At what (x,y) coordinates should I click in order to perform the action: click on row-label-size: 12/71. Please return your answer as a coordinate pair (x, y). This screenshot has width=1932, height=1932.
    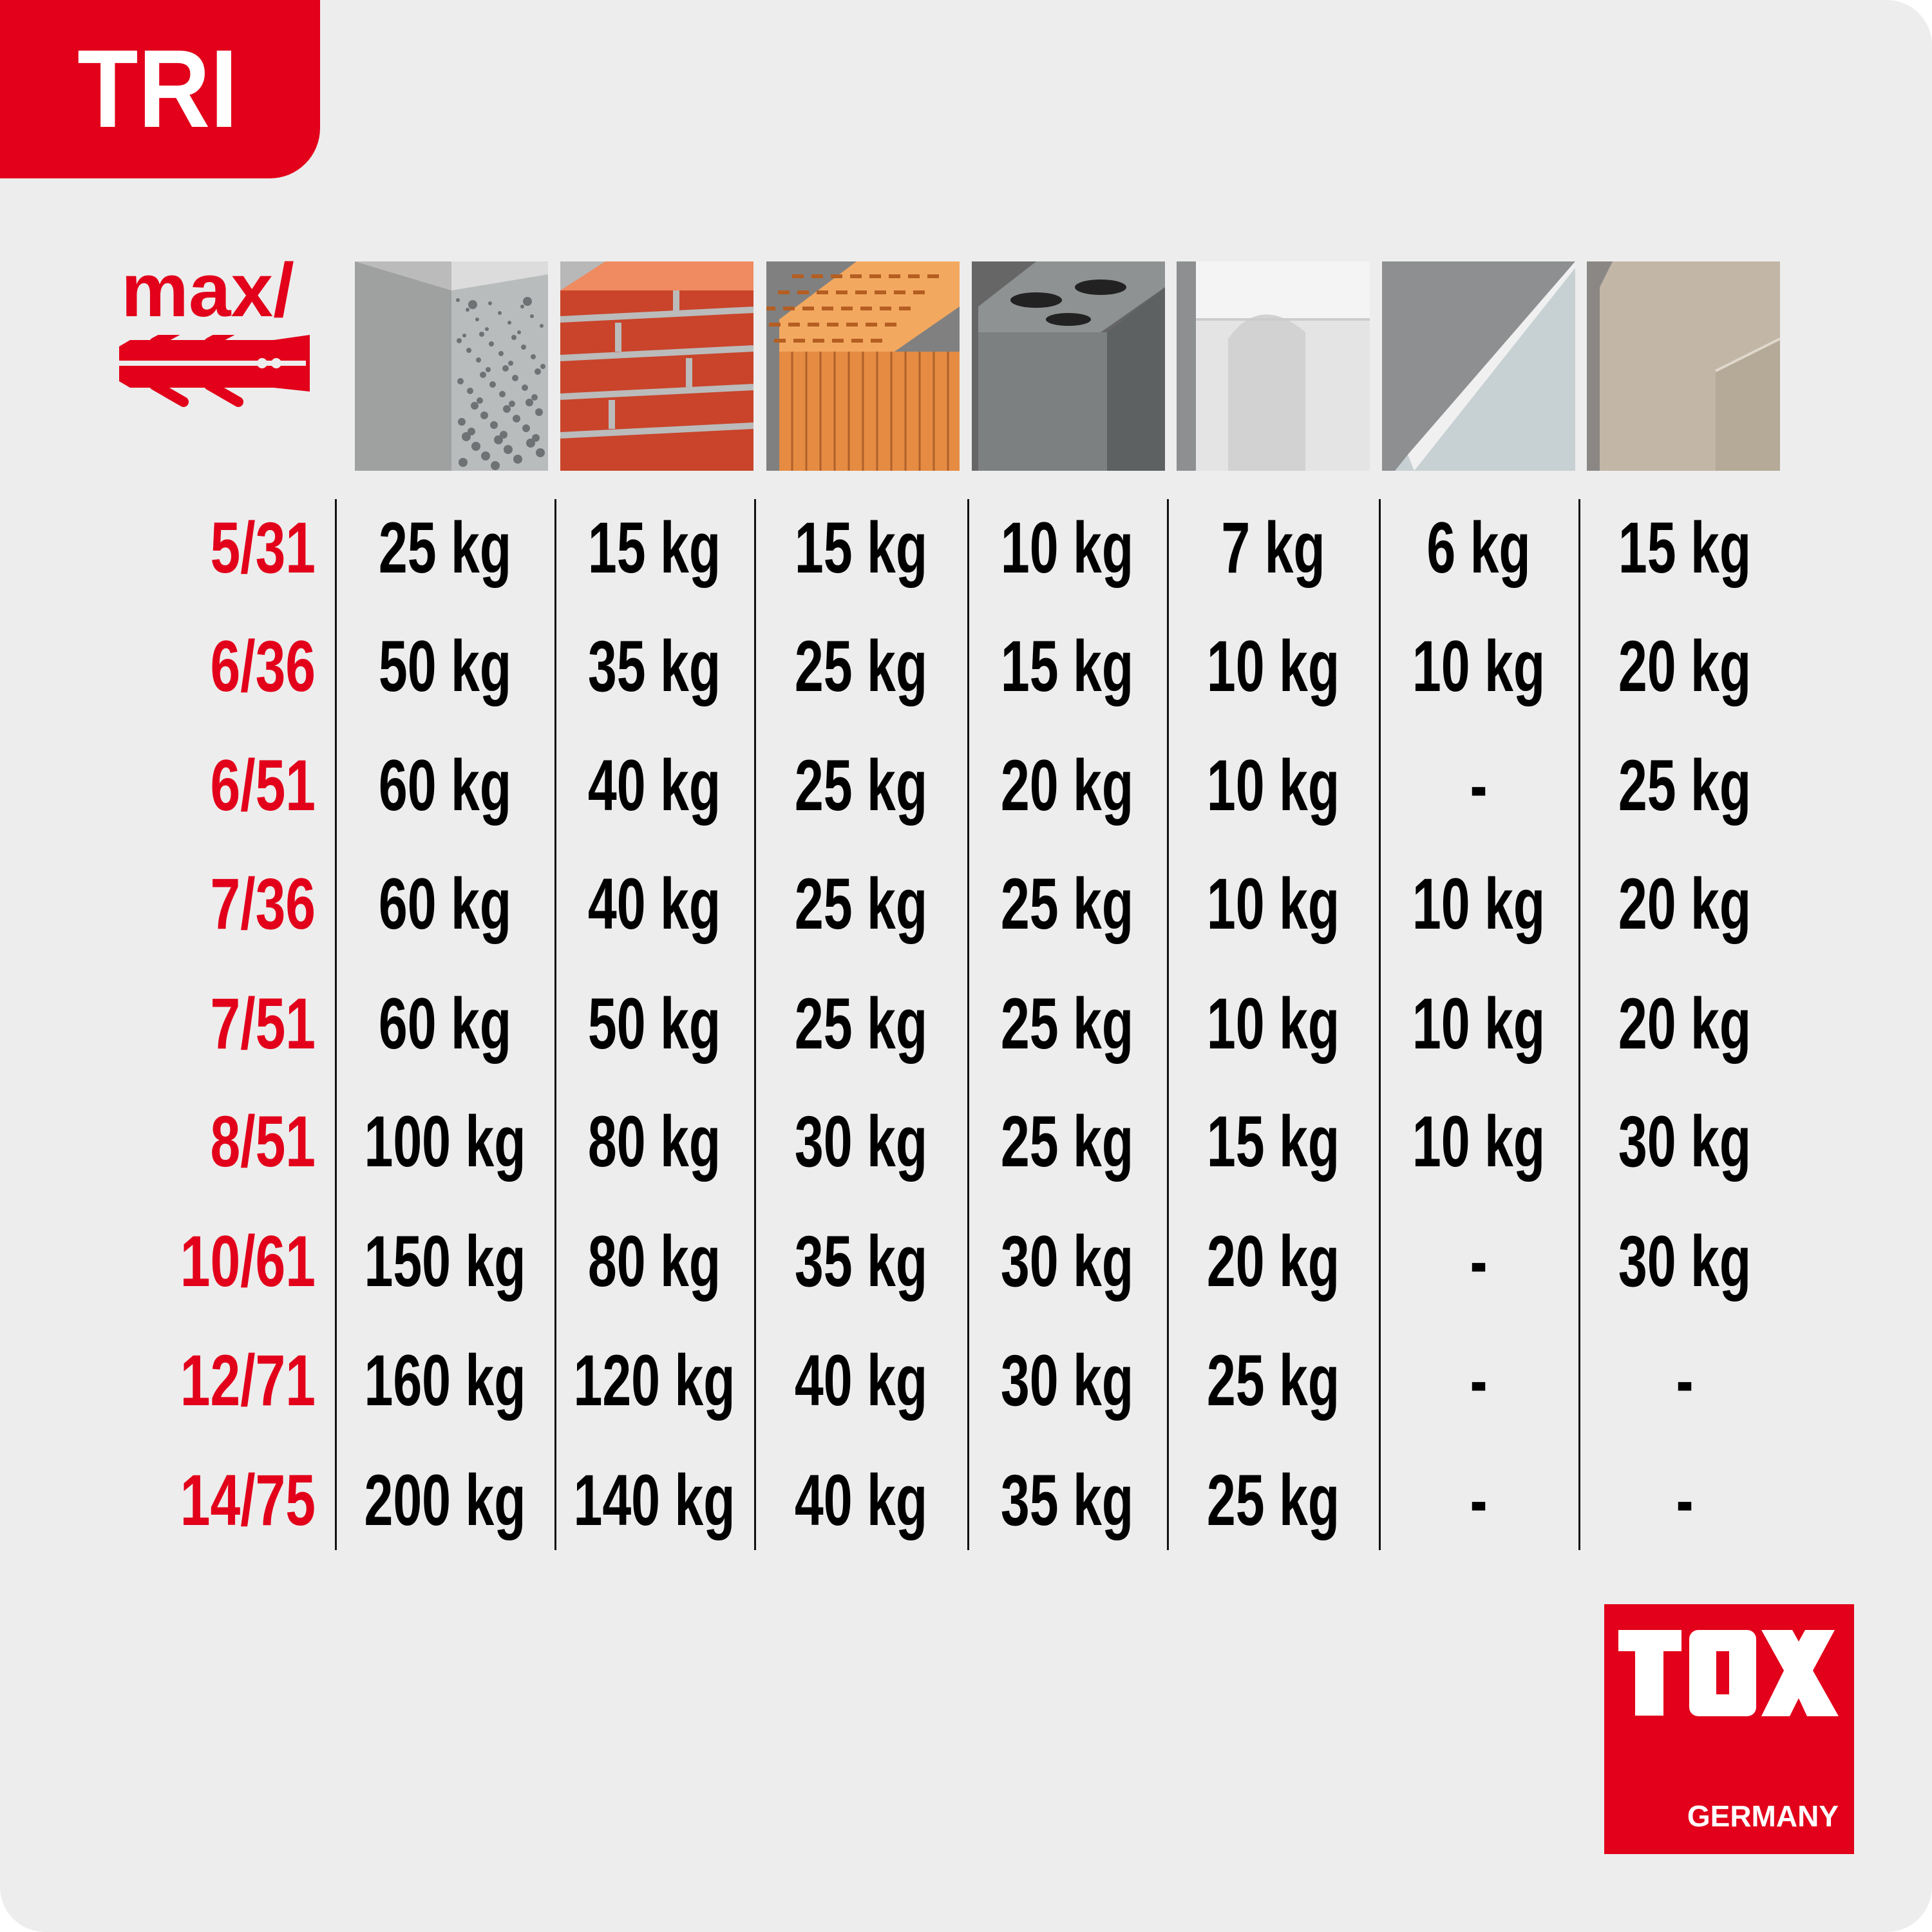
    Looking at the image, I should click on (248, 1380).